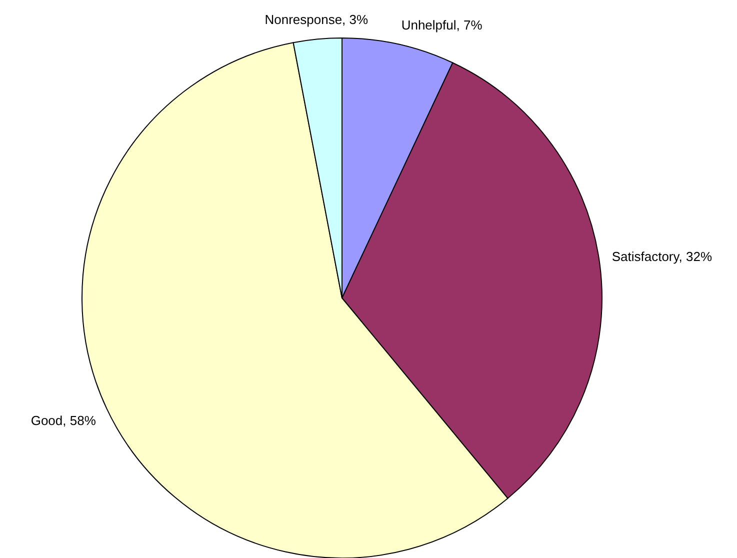  Describe the element at coordinates (442, 25) in the screenshot. I see `slice-label: Unhelpful, 7%` at that location.